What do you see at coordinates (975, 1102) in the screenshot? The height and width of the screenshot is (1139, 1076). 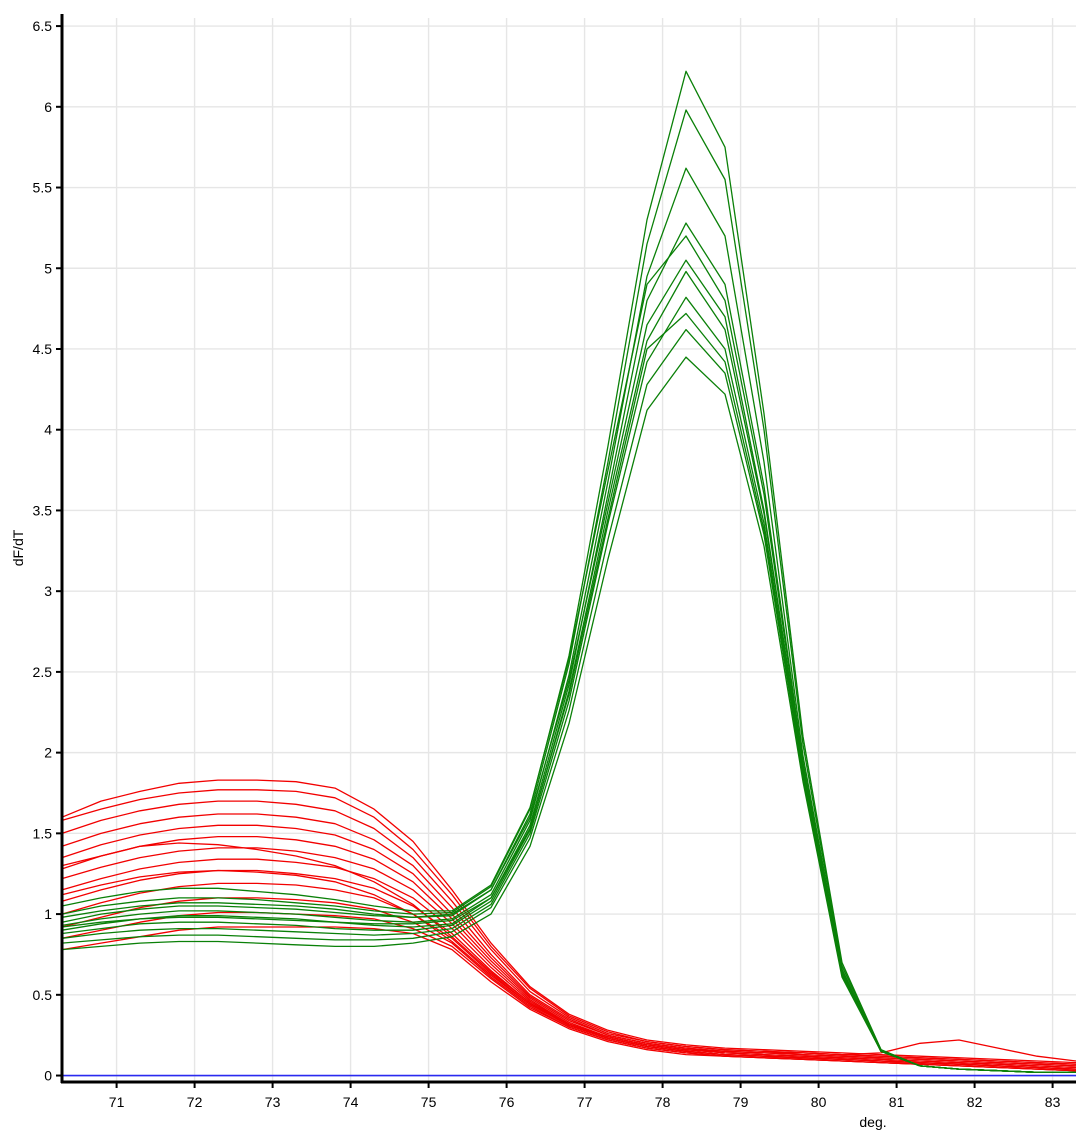 I see `x-tick-label-11: 82` at bounding box center [975, 1102].